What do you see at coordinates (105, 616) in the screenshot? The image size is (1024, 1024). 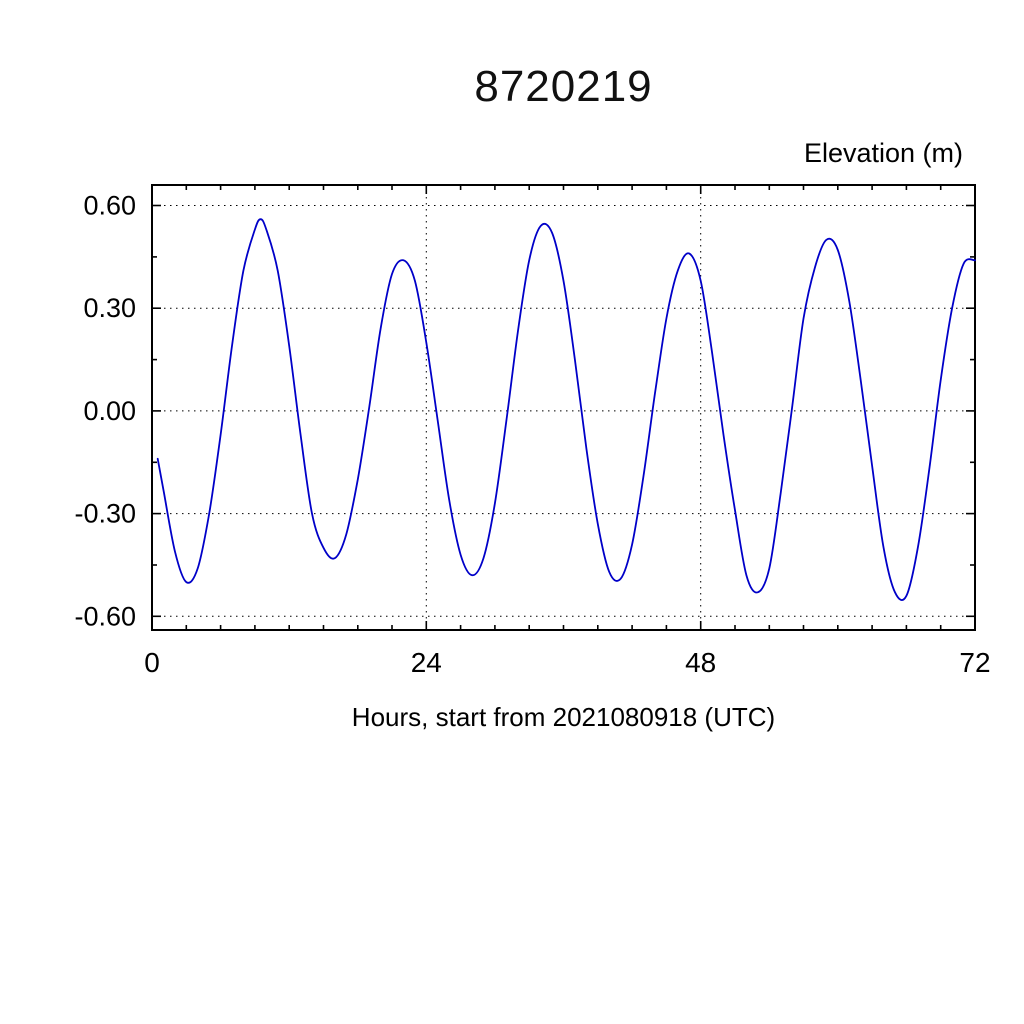 I see `y-tick-label: -0.60` at bounding box center [105, 616].